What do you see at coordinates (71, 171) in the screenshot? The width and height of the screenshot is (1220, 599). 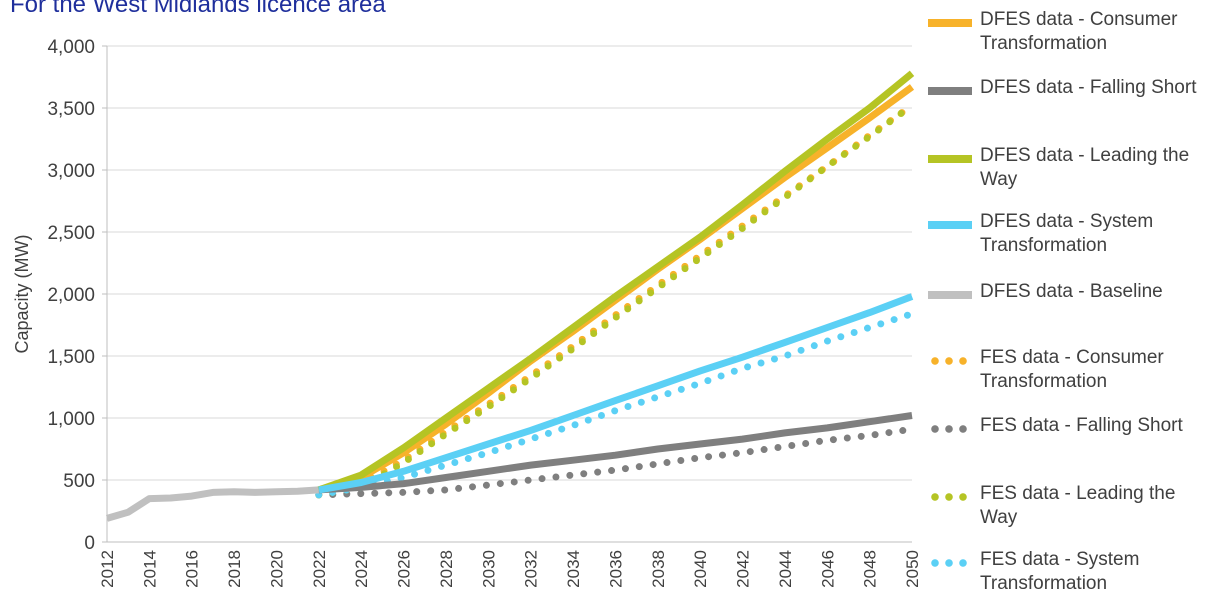 I see `y-tick-label: 3,000` at bounding box center [71, 171].